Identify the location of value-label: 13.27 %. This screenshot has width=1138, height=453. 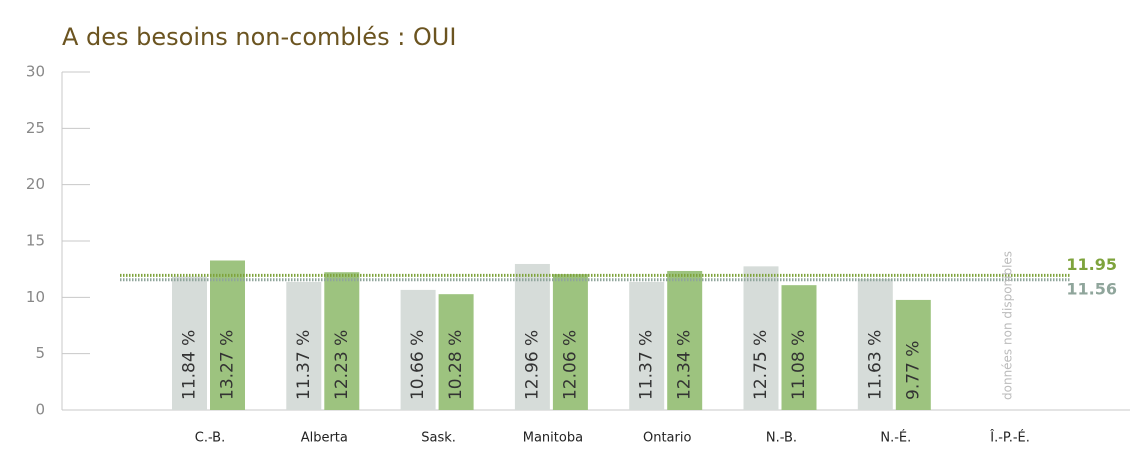
(228, 365).